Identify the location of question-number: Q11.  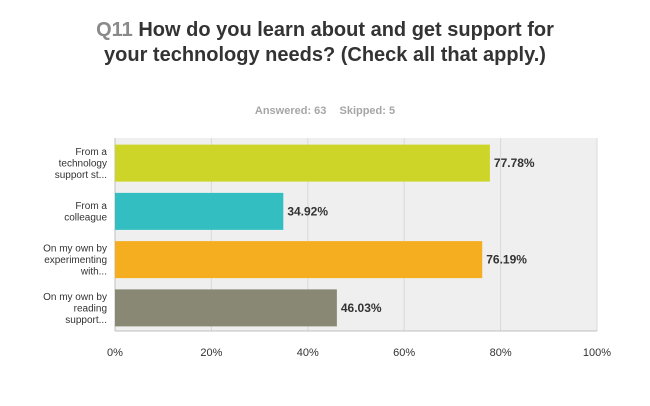
(114, 30).